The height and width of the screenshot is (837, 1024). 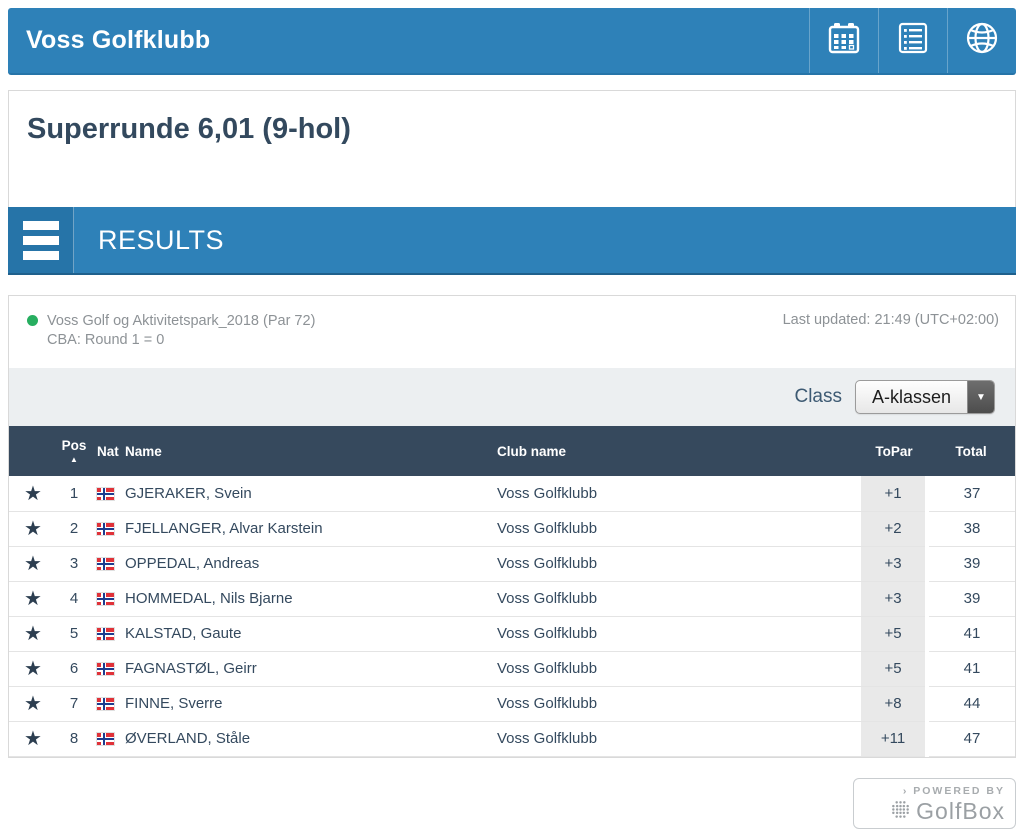 I want to click on last-updated: Last updated: 21:49 (UTC+02:00), so click(x=890, y=320).